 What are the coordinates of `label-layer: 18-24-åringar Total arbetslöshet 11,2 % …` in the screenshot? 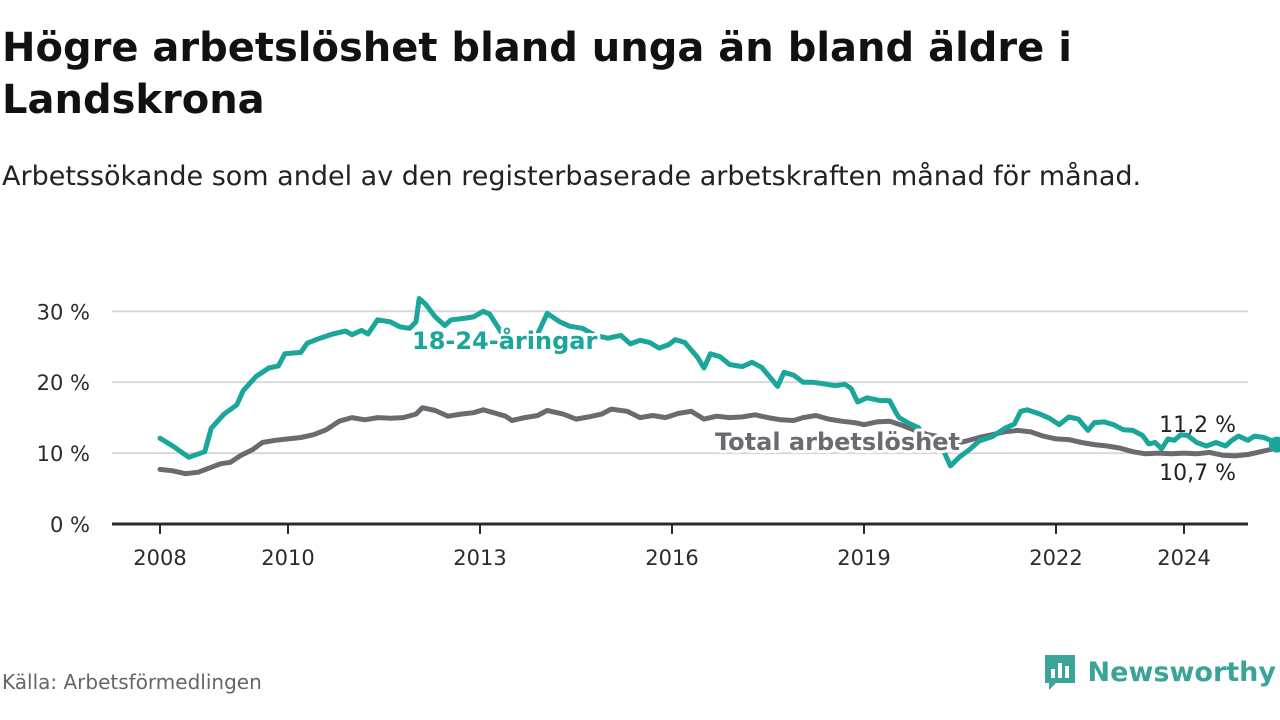 It's located at (822, 404).